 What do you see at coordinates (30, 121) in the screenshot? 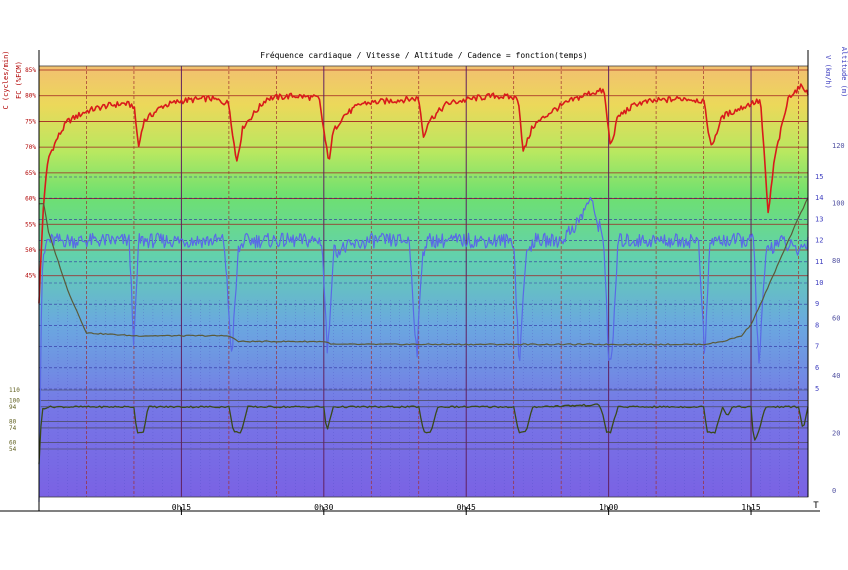
I see `hr-tick-label: 75%` at bounding box center [30, 121].